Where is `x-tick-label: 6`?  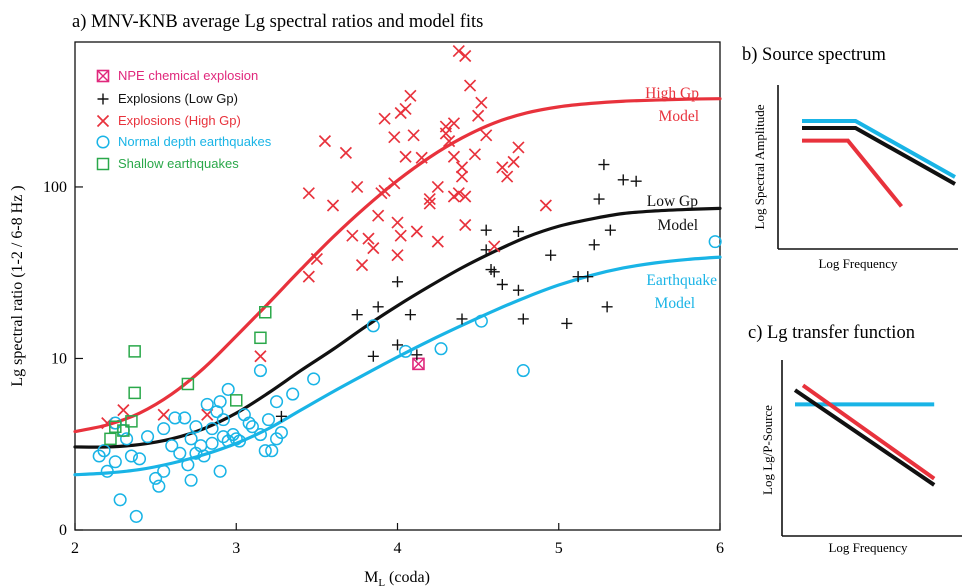 x-tick-label: 6 is located at coordinates (720, 548).